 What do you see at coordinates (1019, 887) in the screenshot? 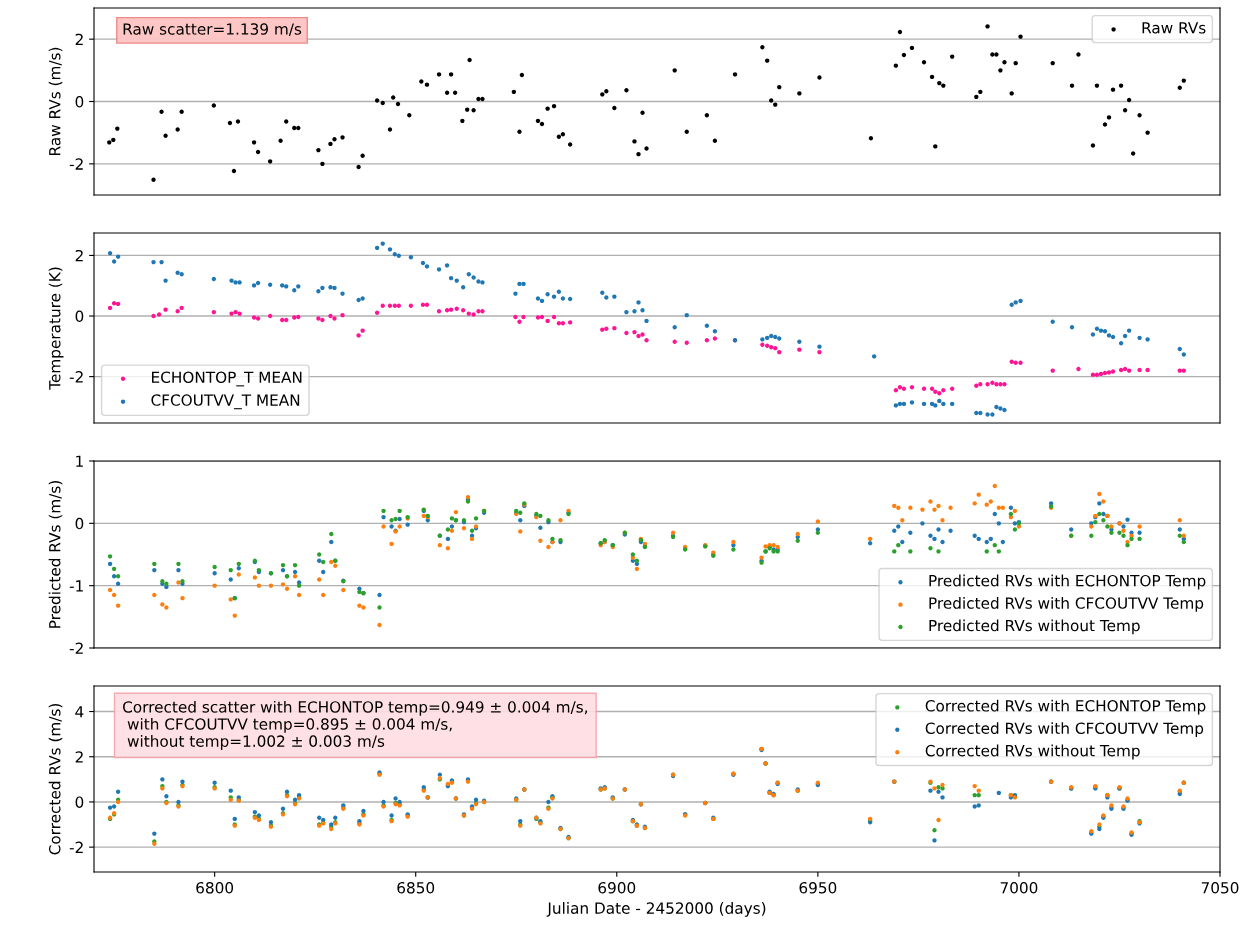
I see `x-tick-label: 7000` at bounding box center [1019, 887].